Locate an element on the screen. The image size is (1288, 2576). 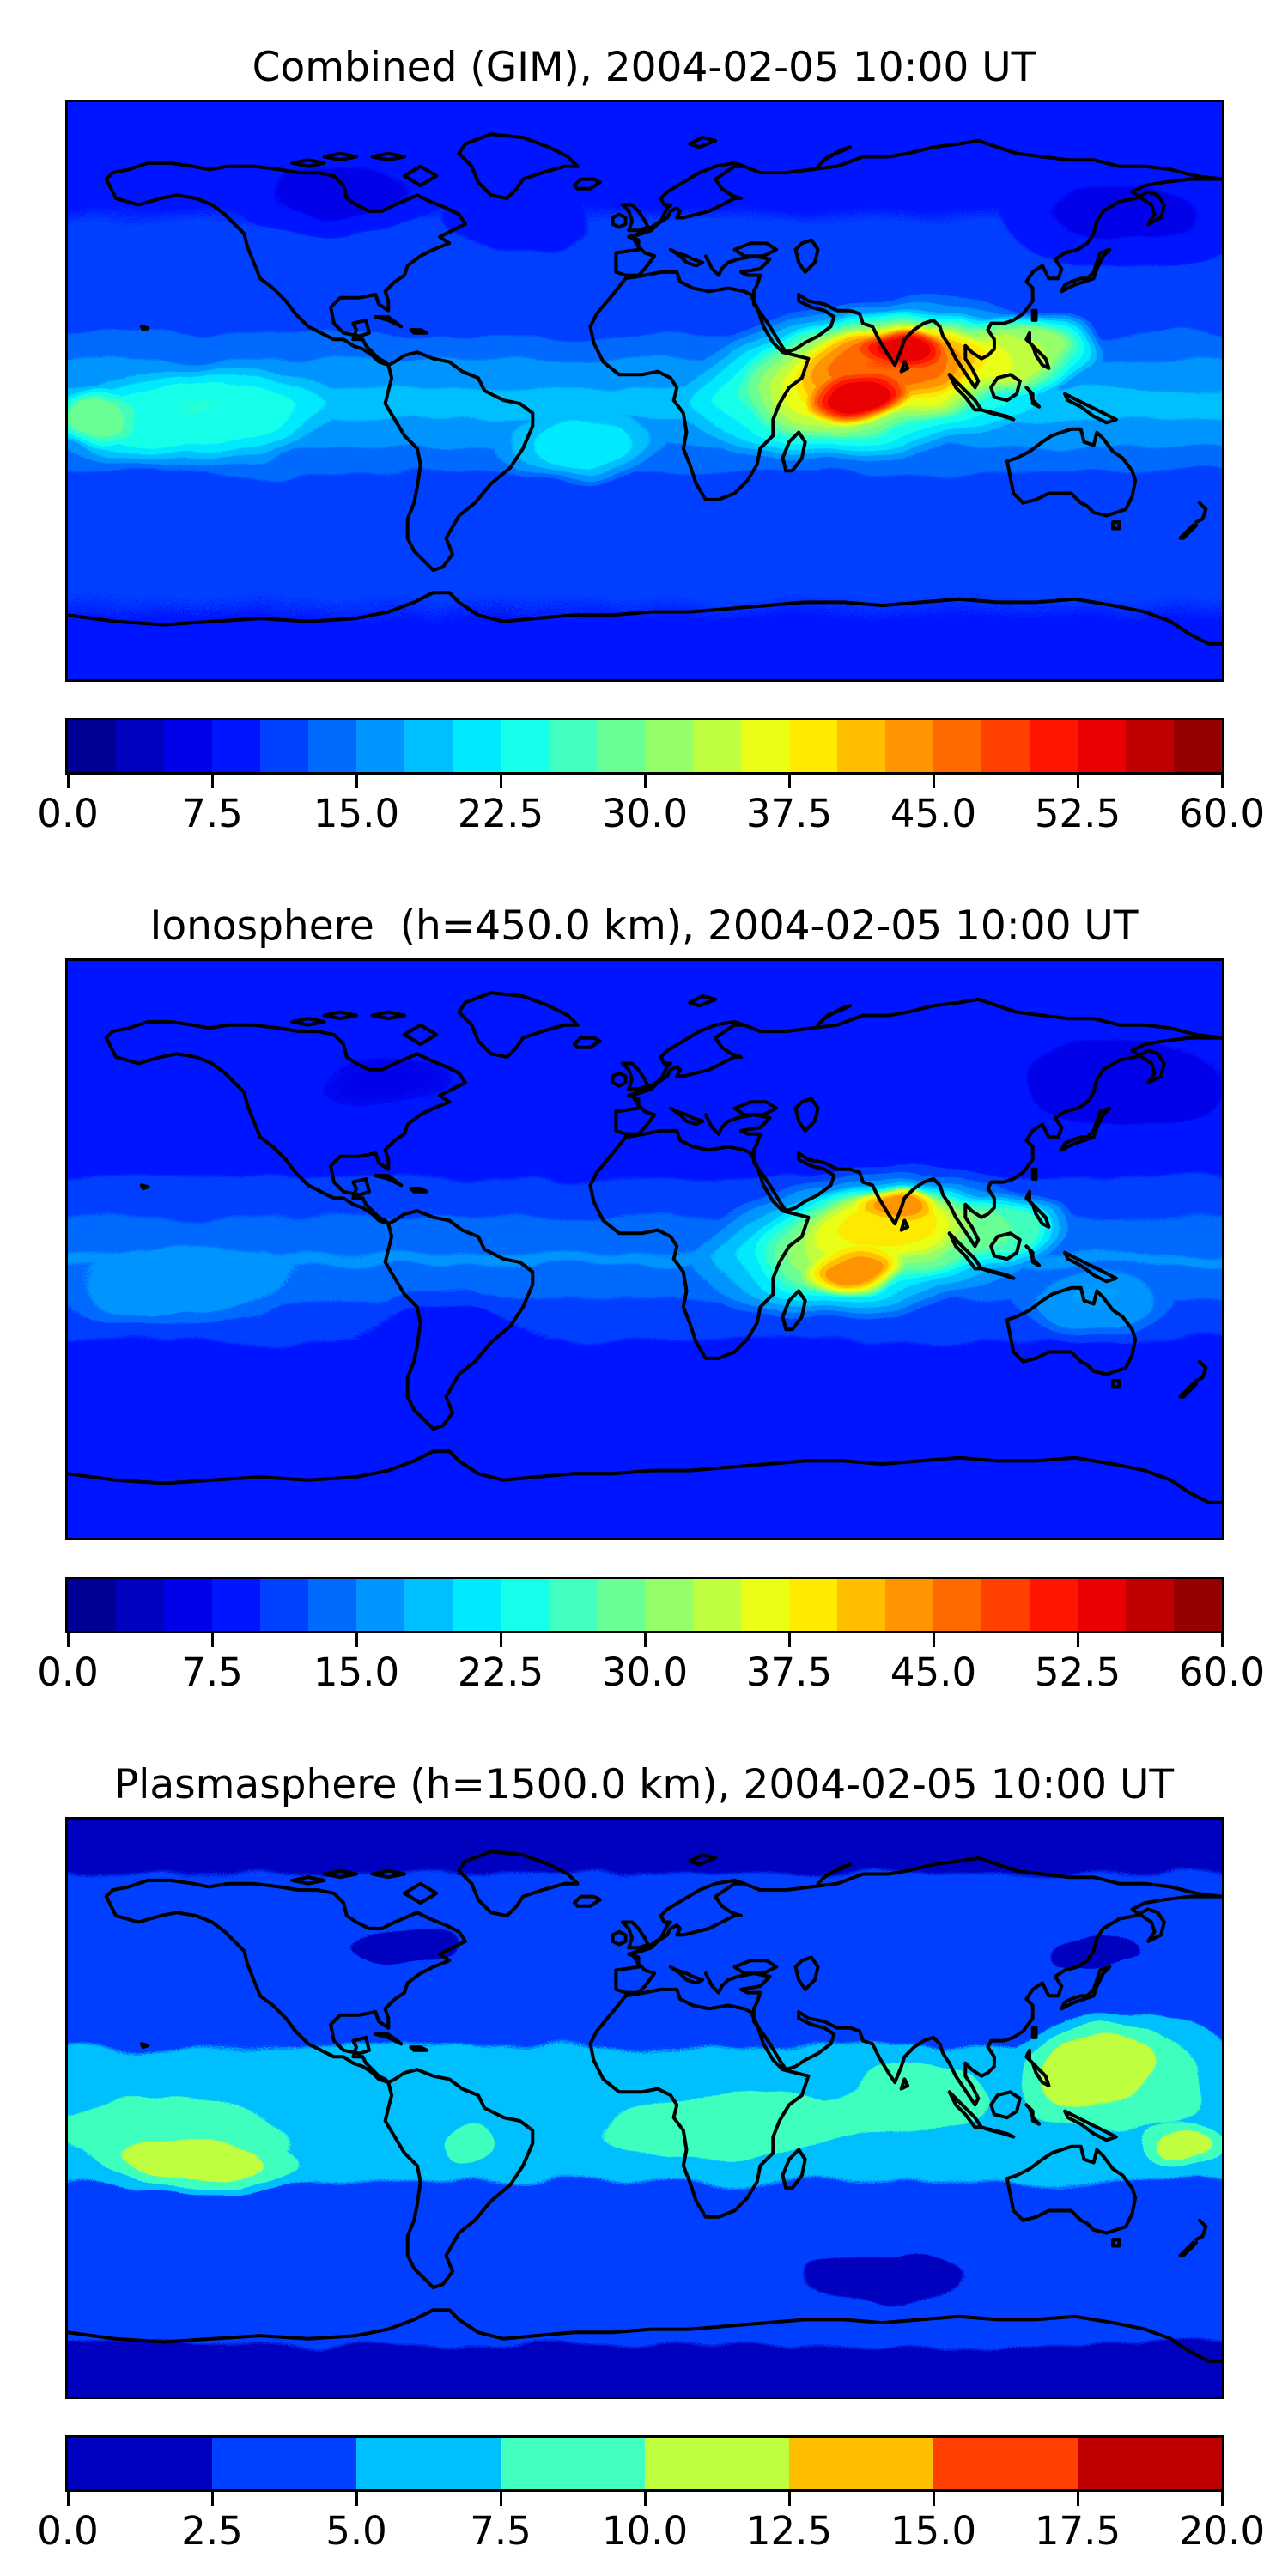
colorbar-tick-label: 7.5 is located at coordinates (212, 813).